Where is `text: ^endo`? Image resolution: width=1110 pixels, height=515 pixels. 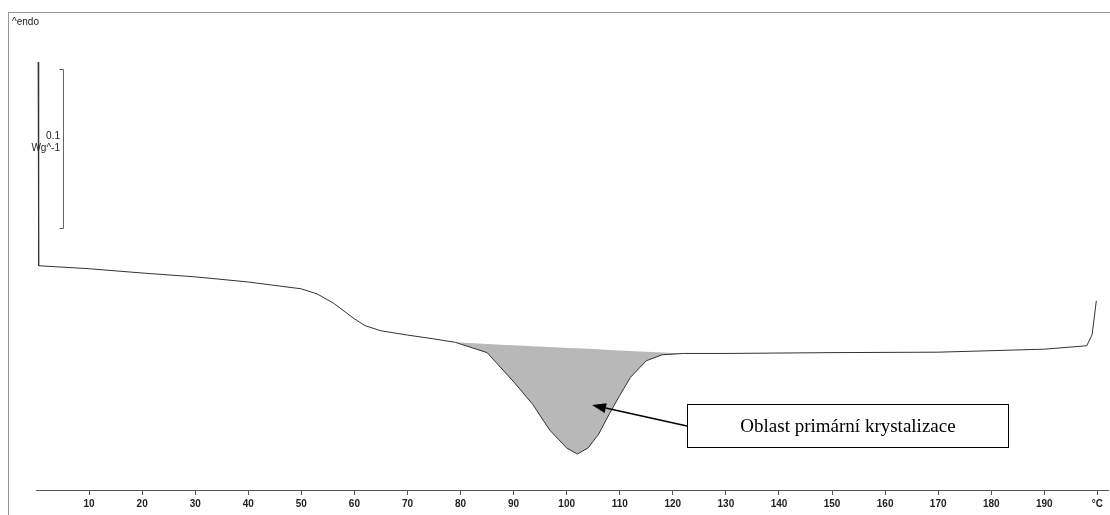
text: ^endo is located at coordinates (25, 21).